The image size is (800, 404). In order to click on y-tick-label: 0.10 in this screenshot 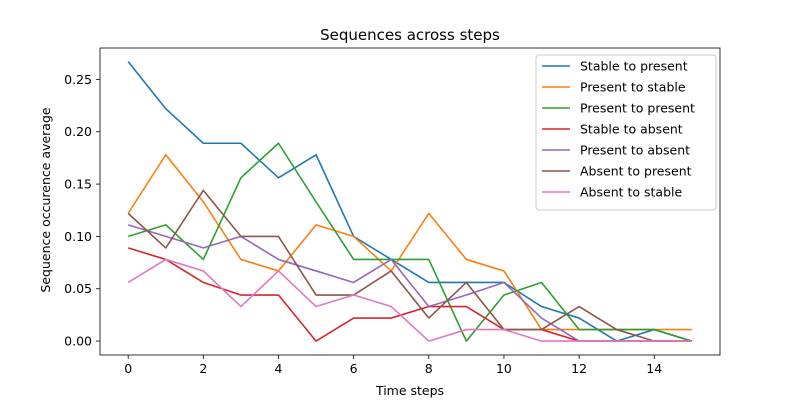, I will do `click(78, 236)`.